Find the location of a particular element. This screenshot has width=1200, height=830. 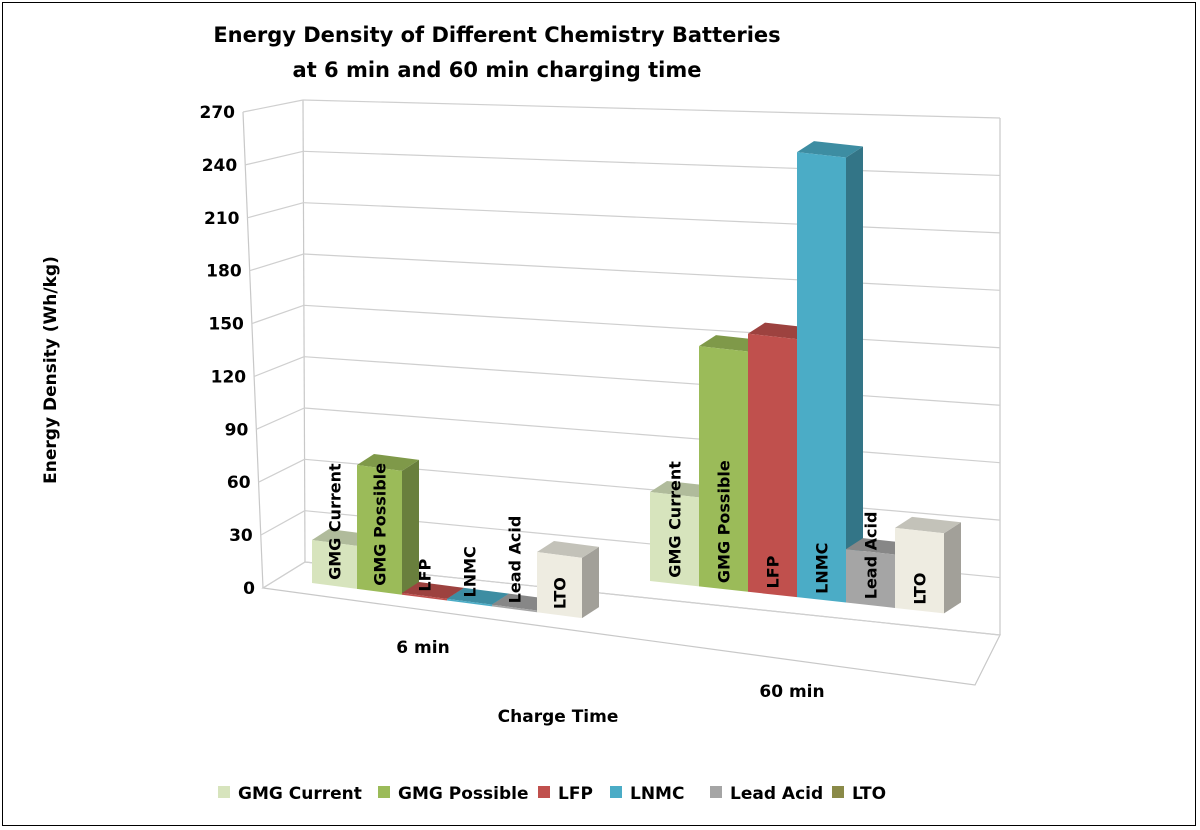

bar-lto-60min: LTO is located at coordinates (928, 565).